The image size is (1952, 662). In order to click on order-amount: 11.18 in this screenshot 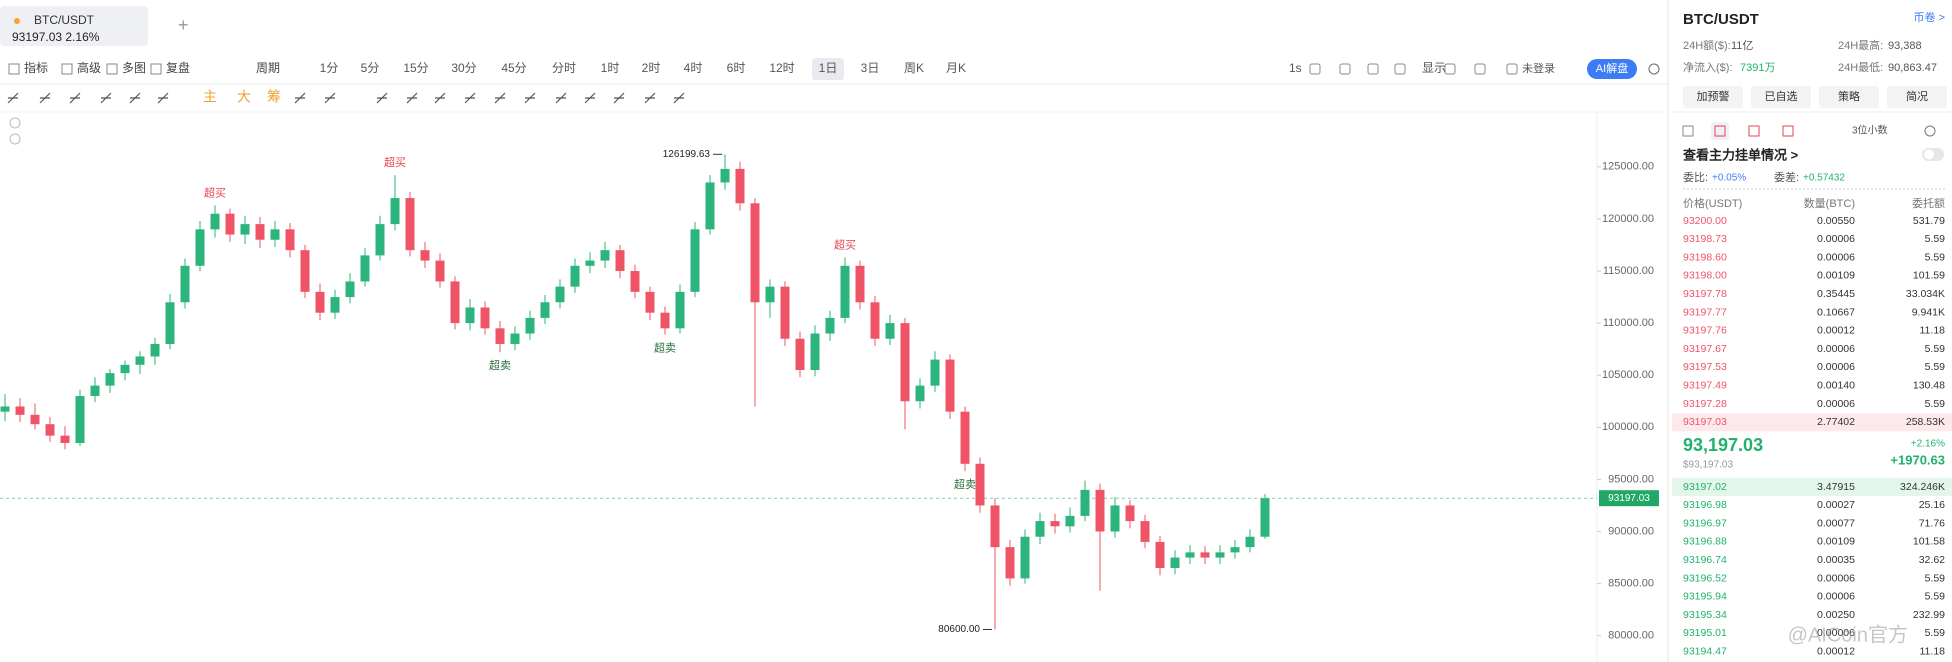, I will do `click(1933, 331)`.